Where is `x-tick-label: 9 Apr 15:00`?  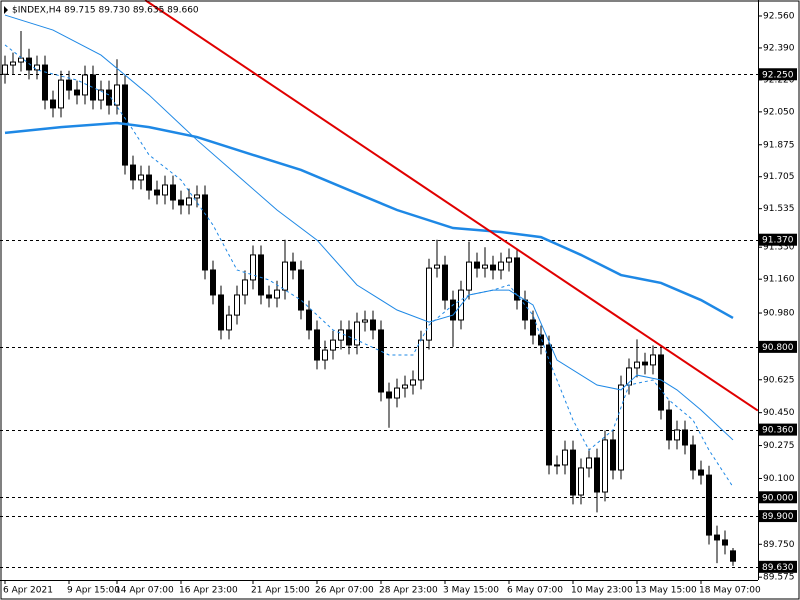
x-tick-label: 9 Apr 15:00 is located at coordinates (93, 591).